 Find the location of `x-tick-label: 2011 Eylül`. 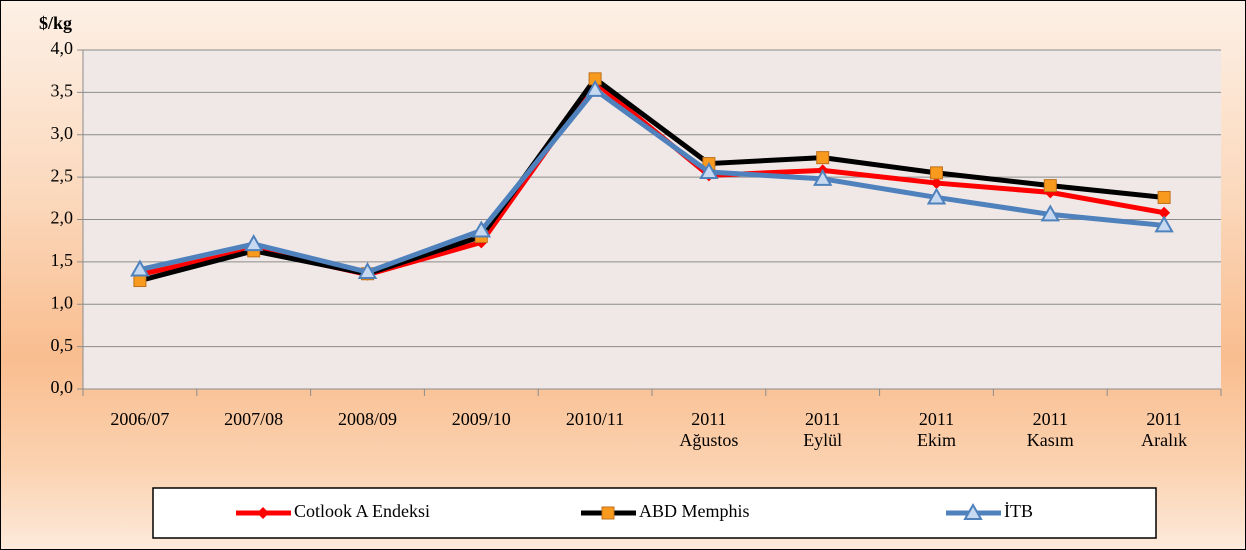

x-tick-label: 2011 Eylül is located at coordinates (823, 429).